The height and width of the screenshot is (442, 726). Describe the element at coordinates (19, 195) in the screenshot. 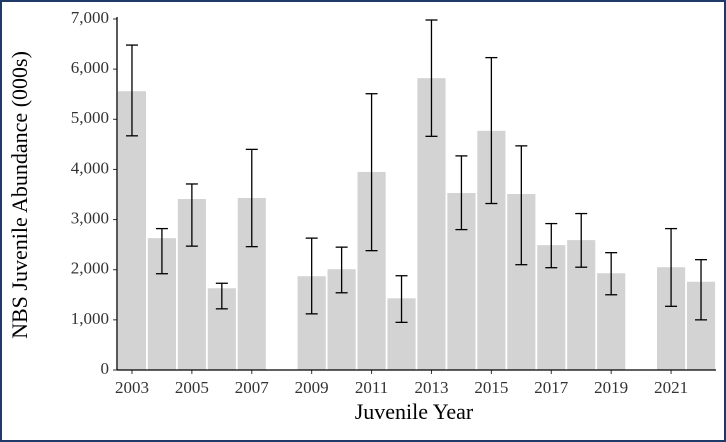

I see `y-axis-title: NBS Juvenile Abundance (000s)` at that location.